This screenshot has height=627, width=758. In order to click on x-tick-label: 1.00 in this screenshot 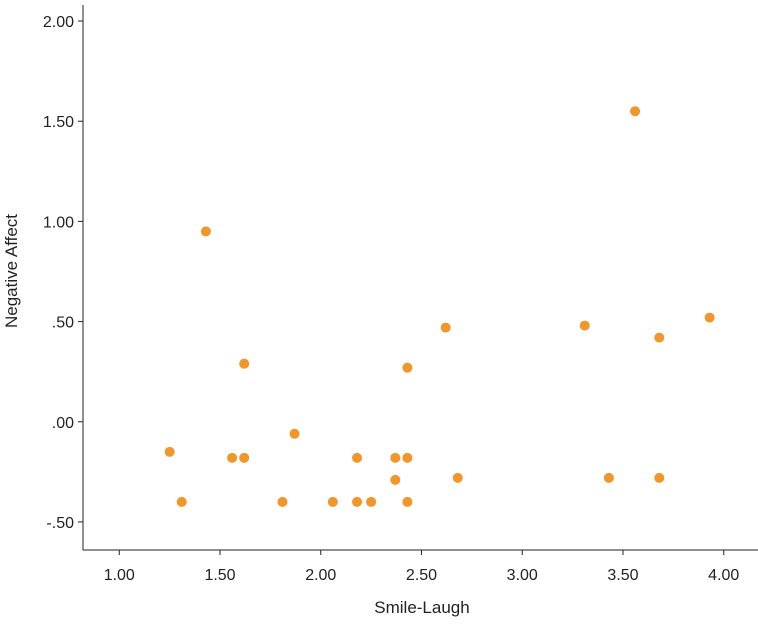, I will do `click(119, 575)`.